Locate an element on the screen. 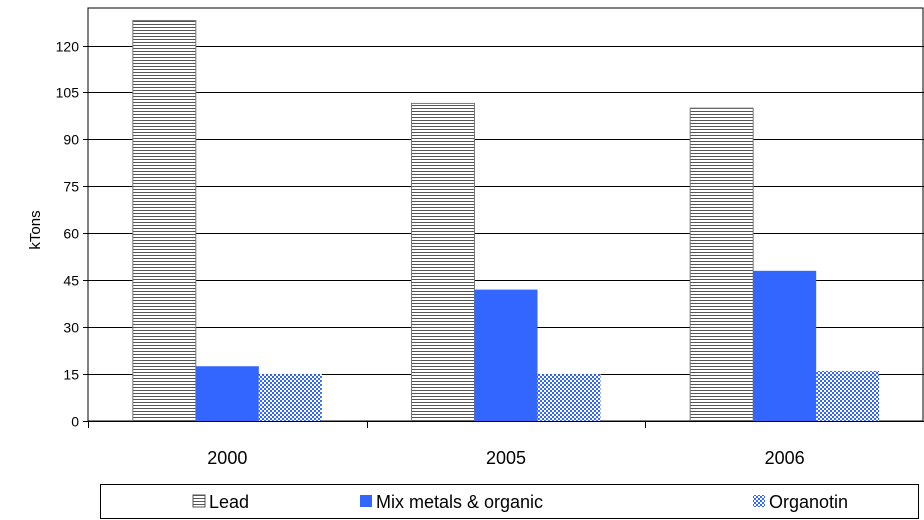  legend-label: Mix metals & organic is located at coordinates (459, 502).